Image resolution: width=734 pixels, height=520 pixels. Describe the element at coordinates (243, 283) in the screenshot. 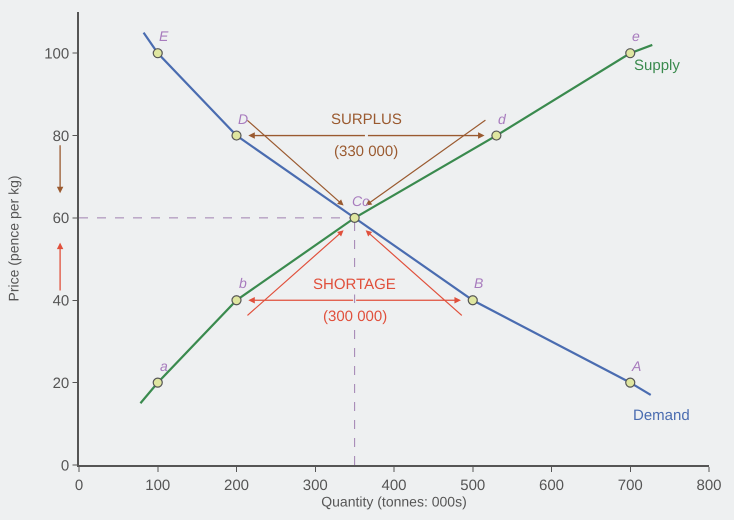

I see `annotation: b` at that location.